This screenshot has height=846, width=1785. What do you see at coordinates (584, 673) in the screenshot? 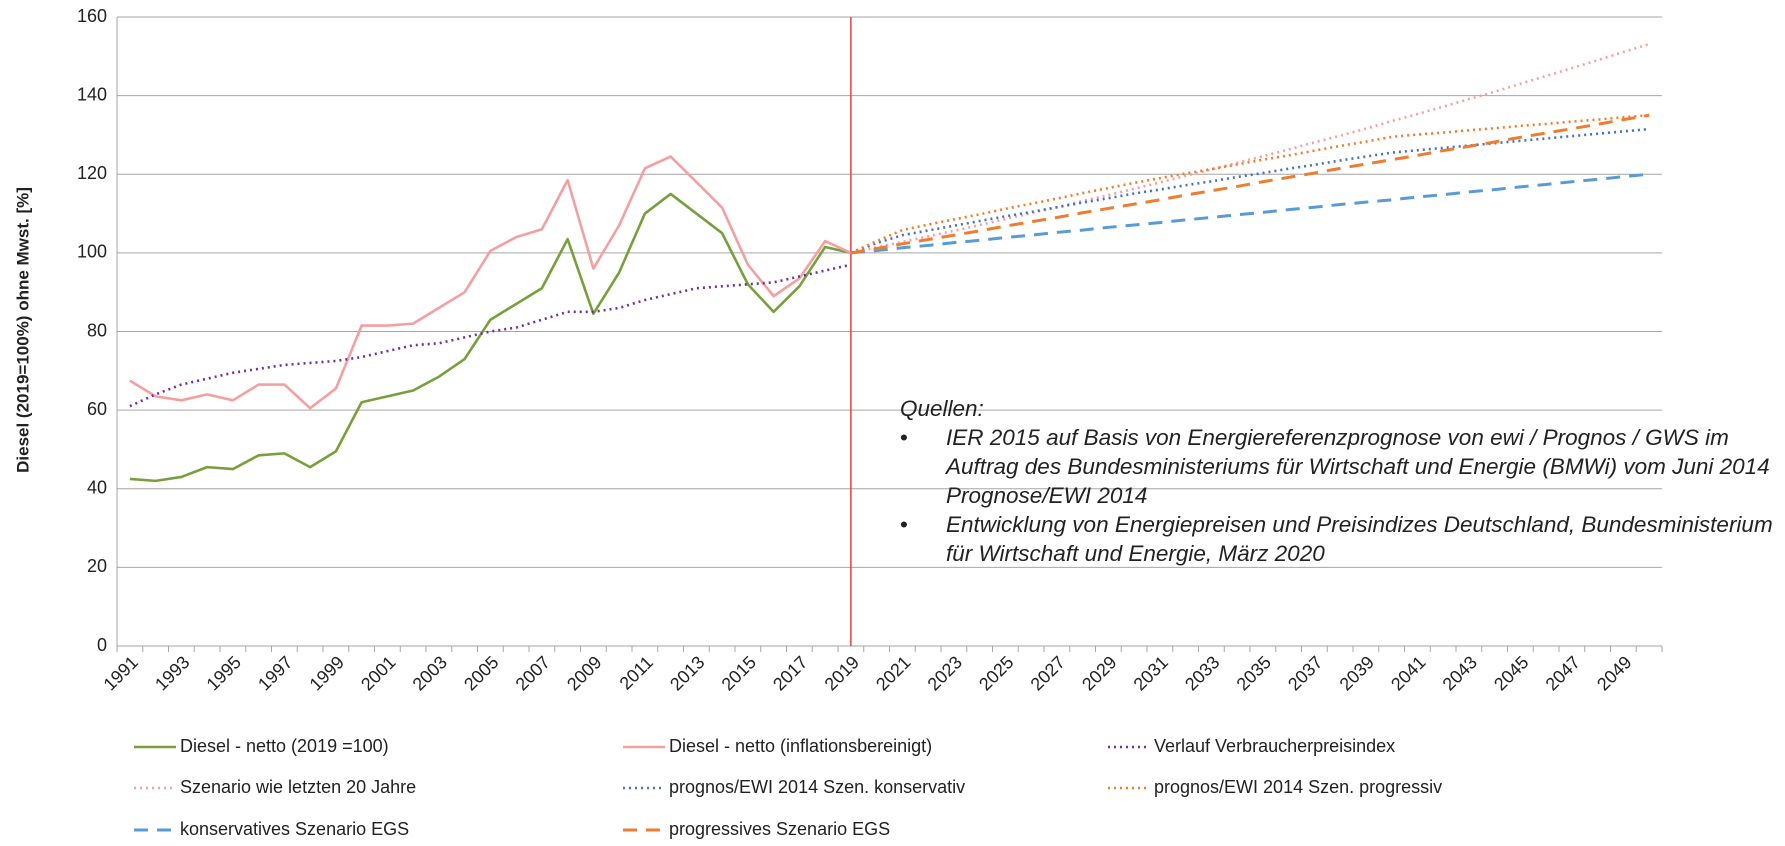
I see `x-tick-label: 2009` at bounding box center [584, 673].